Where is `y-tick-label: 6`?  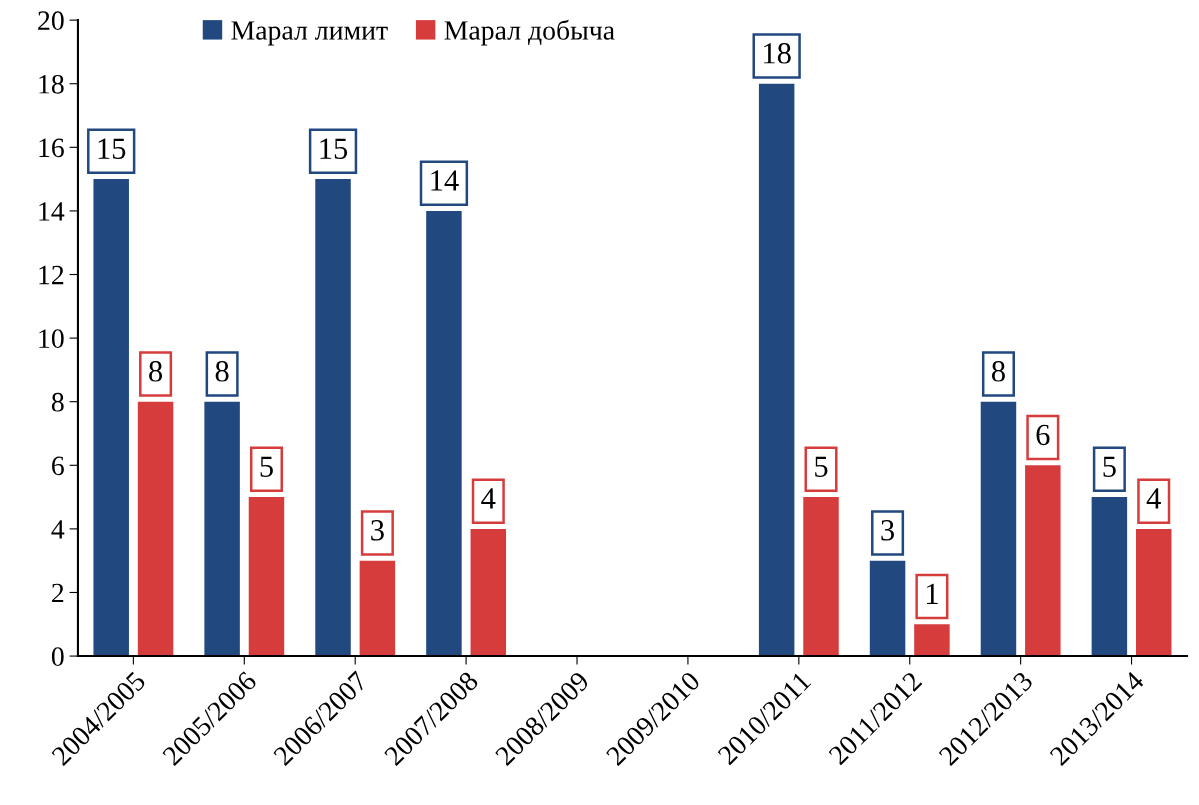 y-tick-label: 6 is located at coordinates (58, 466).